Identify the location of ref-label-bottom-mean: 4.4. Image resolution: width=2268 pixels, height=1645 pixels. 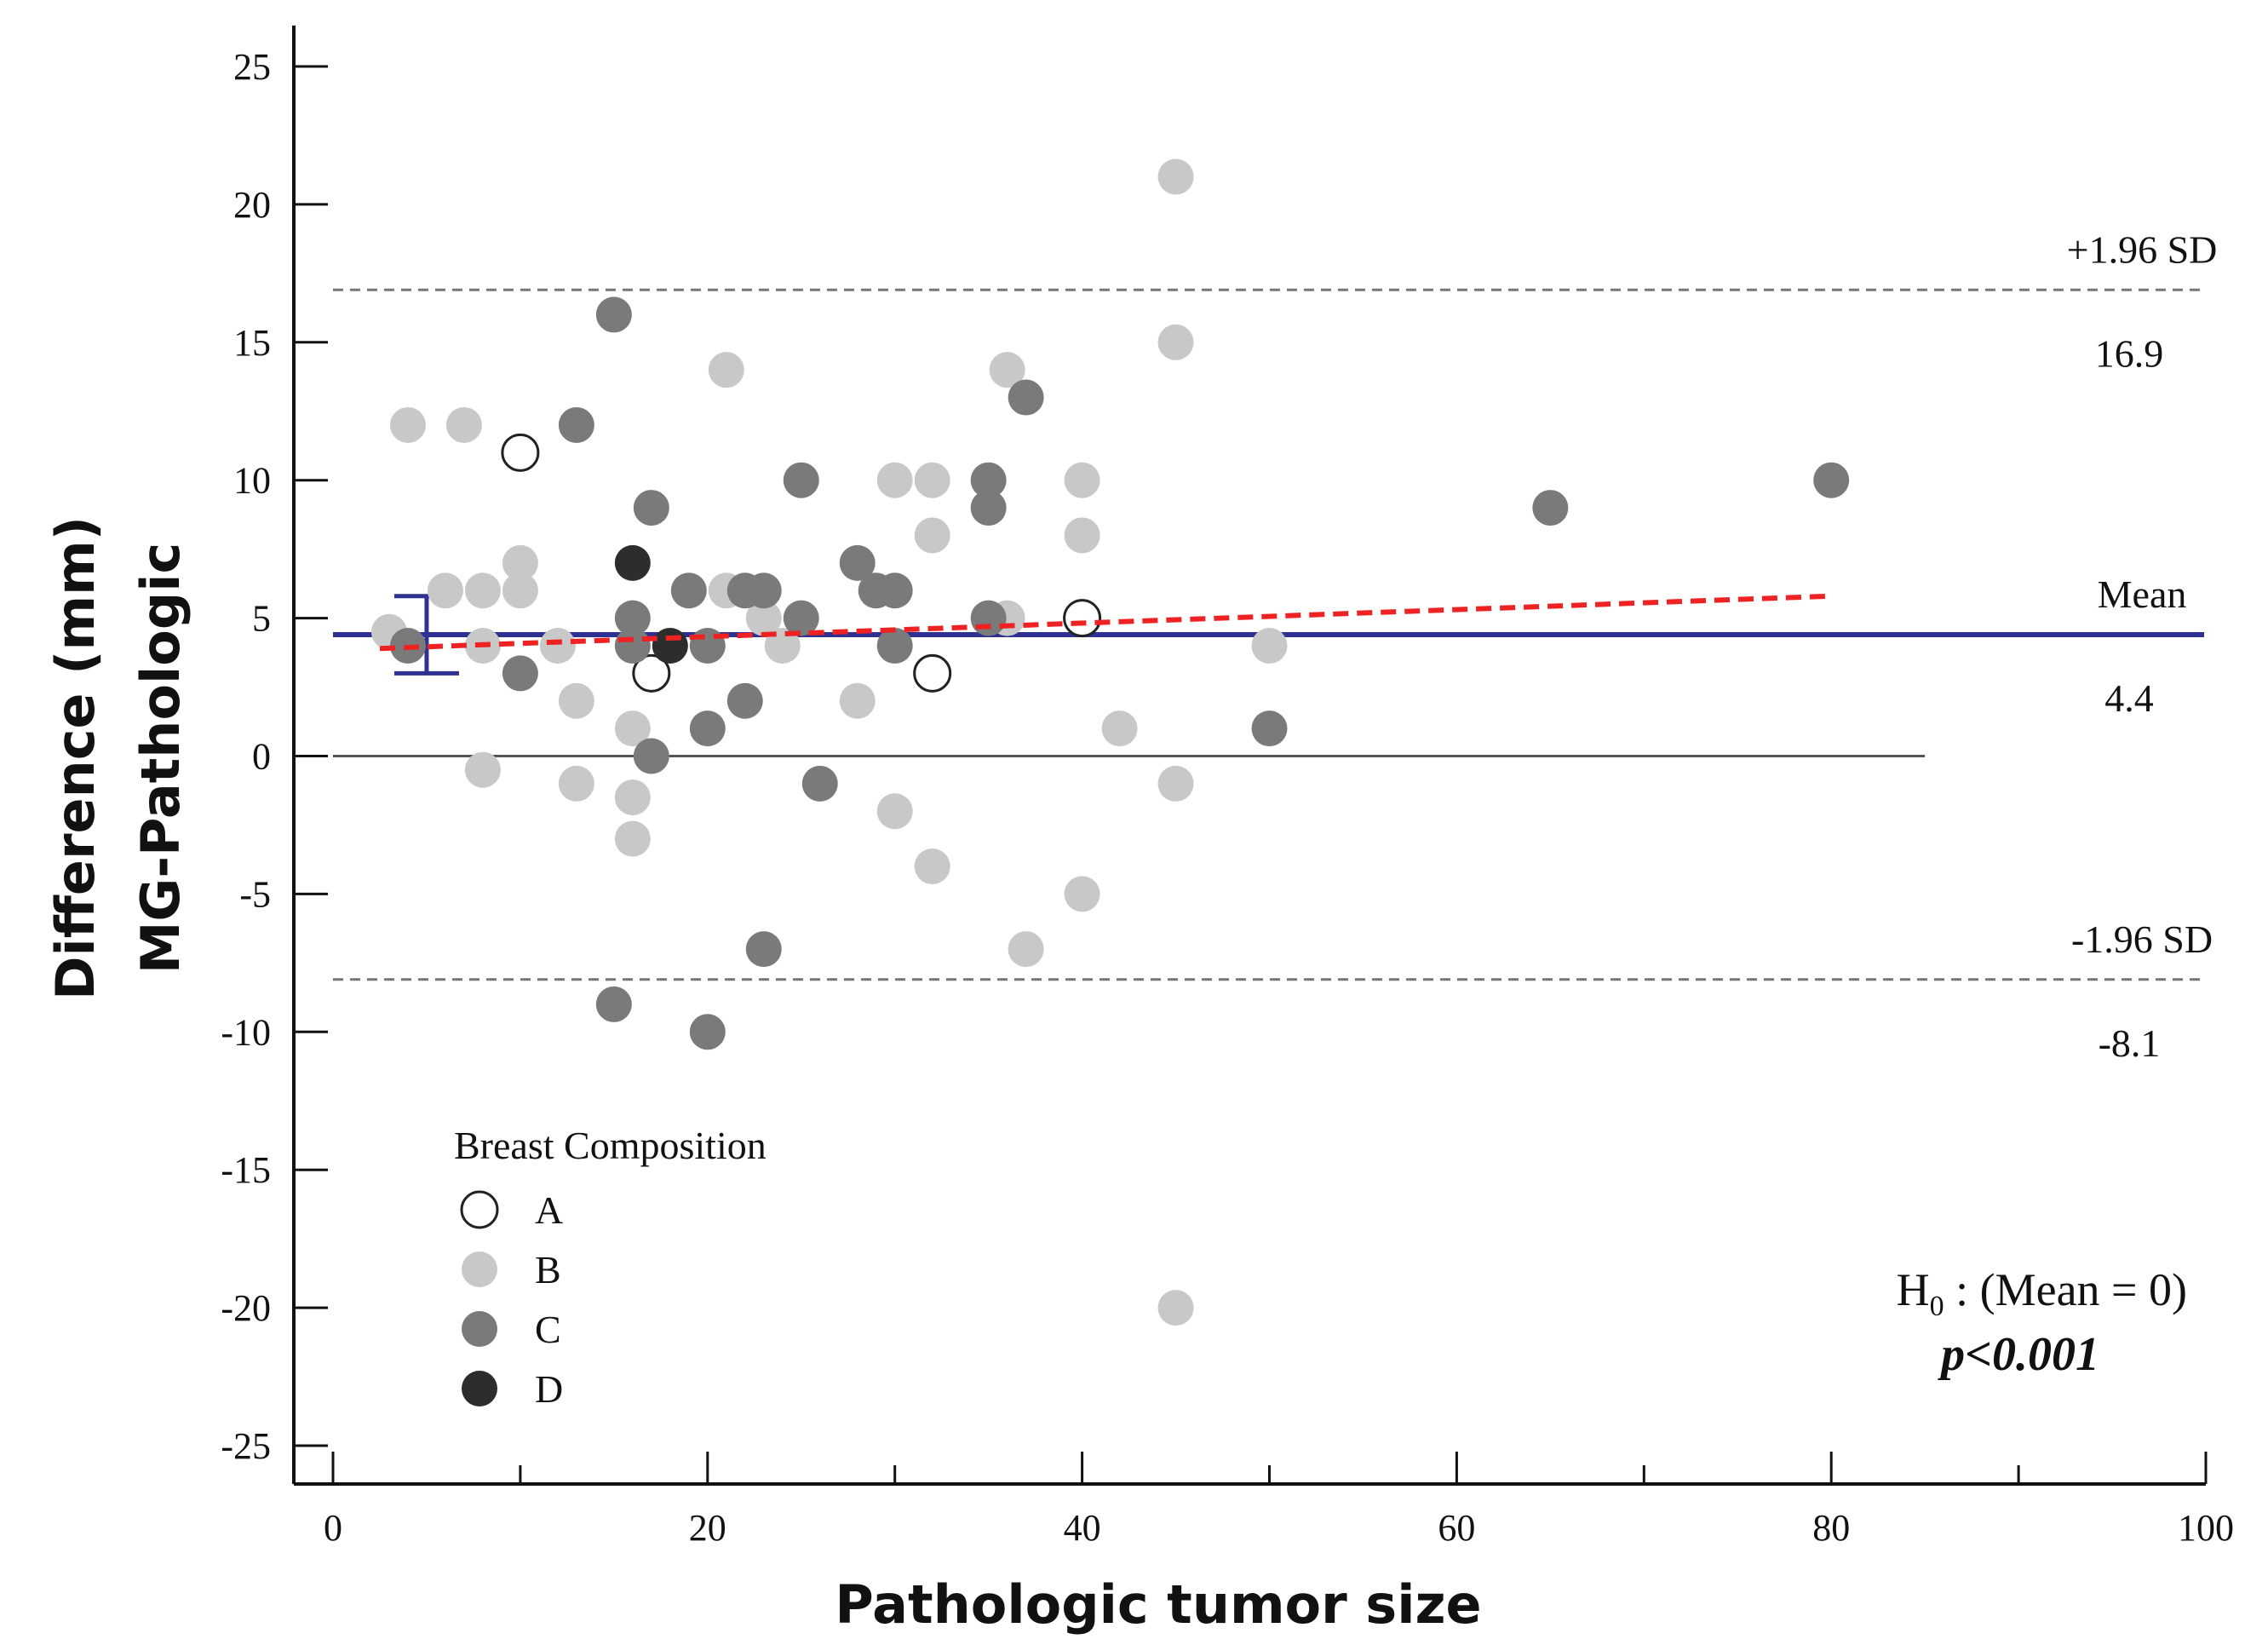
(2129, 698).